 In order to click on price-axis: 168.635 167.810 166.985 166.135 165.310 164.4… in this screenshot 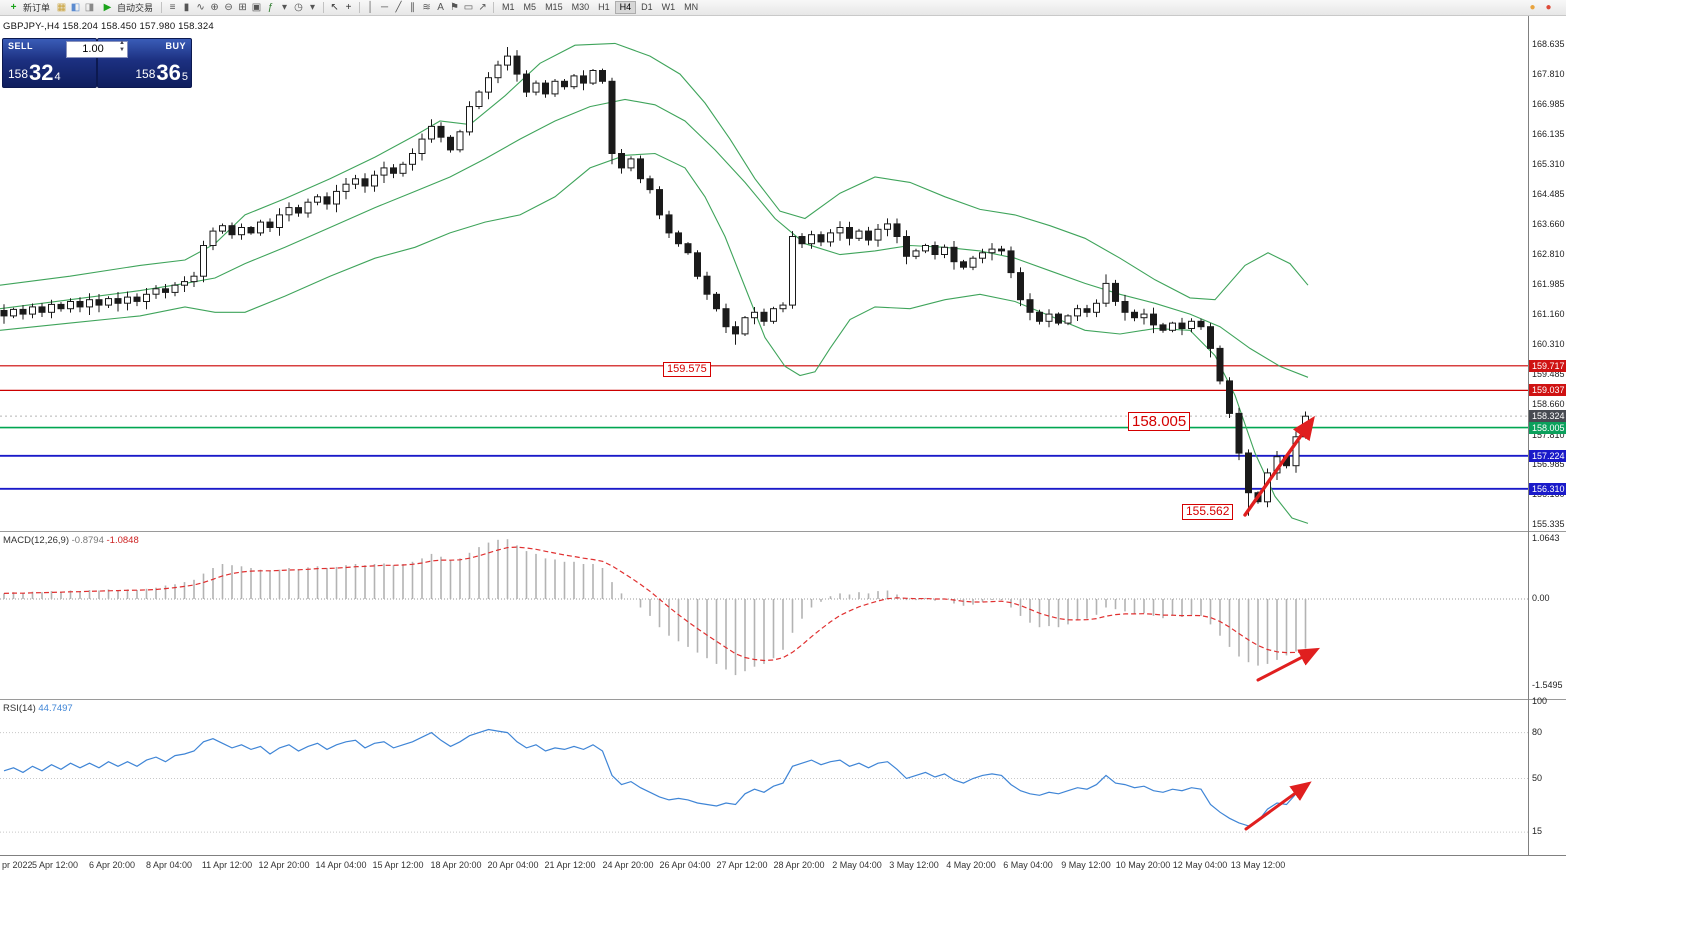, I will do `click(1547, 435)`.